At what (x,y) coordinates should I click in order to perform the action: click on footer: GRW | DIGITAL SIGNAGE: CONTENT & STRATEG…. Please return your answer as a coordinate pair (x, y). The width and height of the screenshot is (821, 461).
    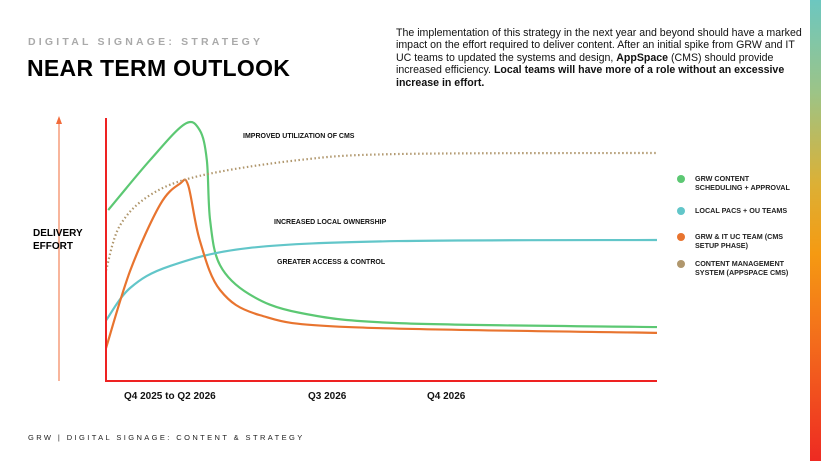
    Looking at the image, I should click on (166, 437).